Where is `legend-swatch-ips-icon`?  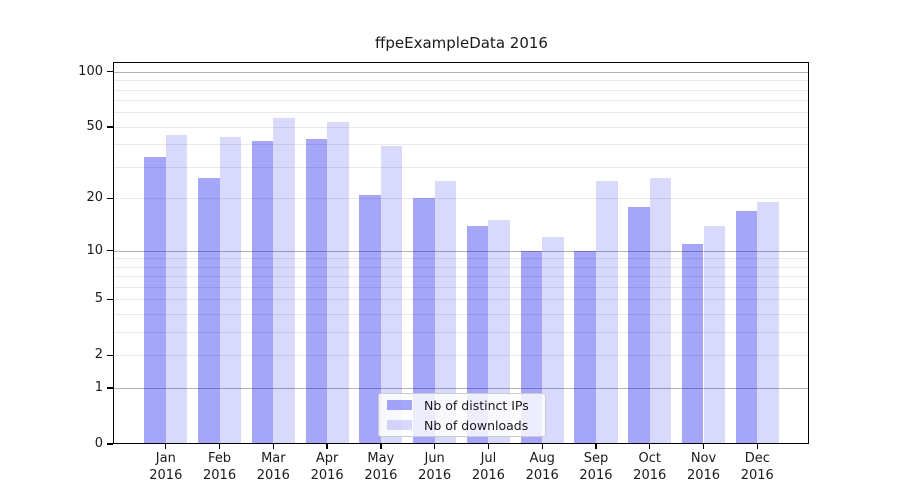
legend-swatch-ips-icon is located at coordinates (399, 405).